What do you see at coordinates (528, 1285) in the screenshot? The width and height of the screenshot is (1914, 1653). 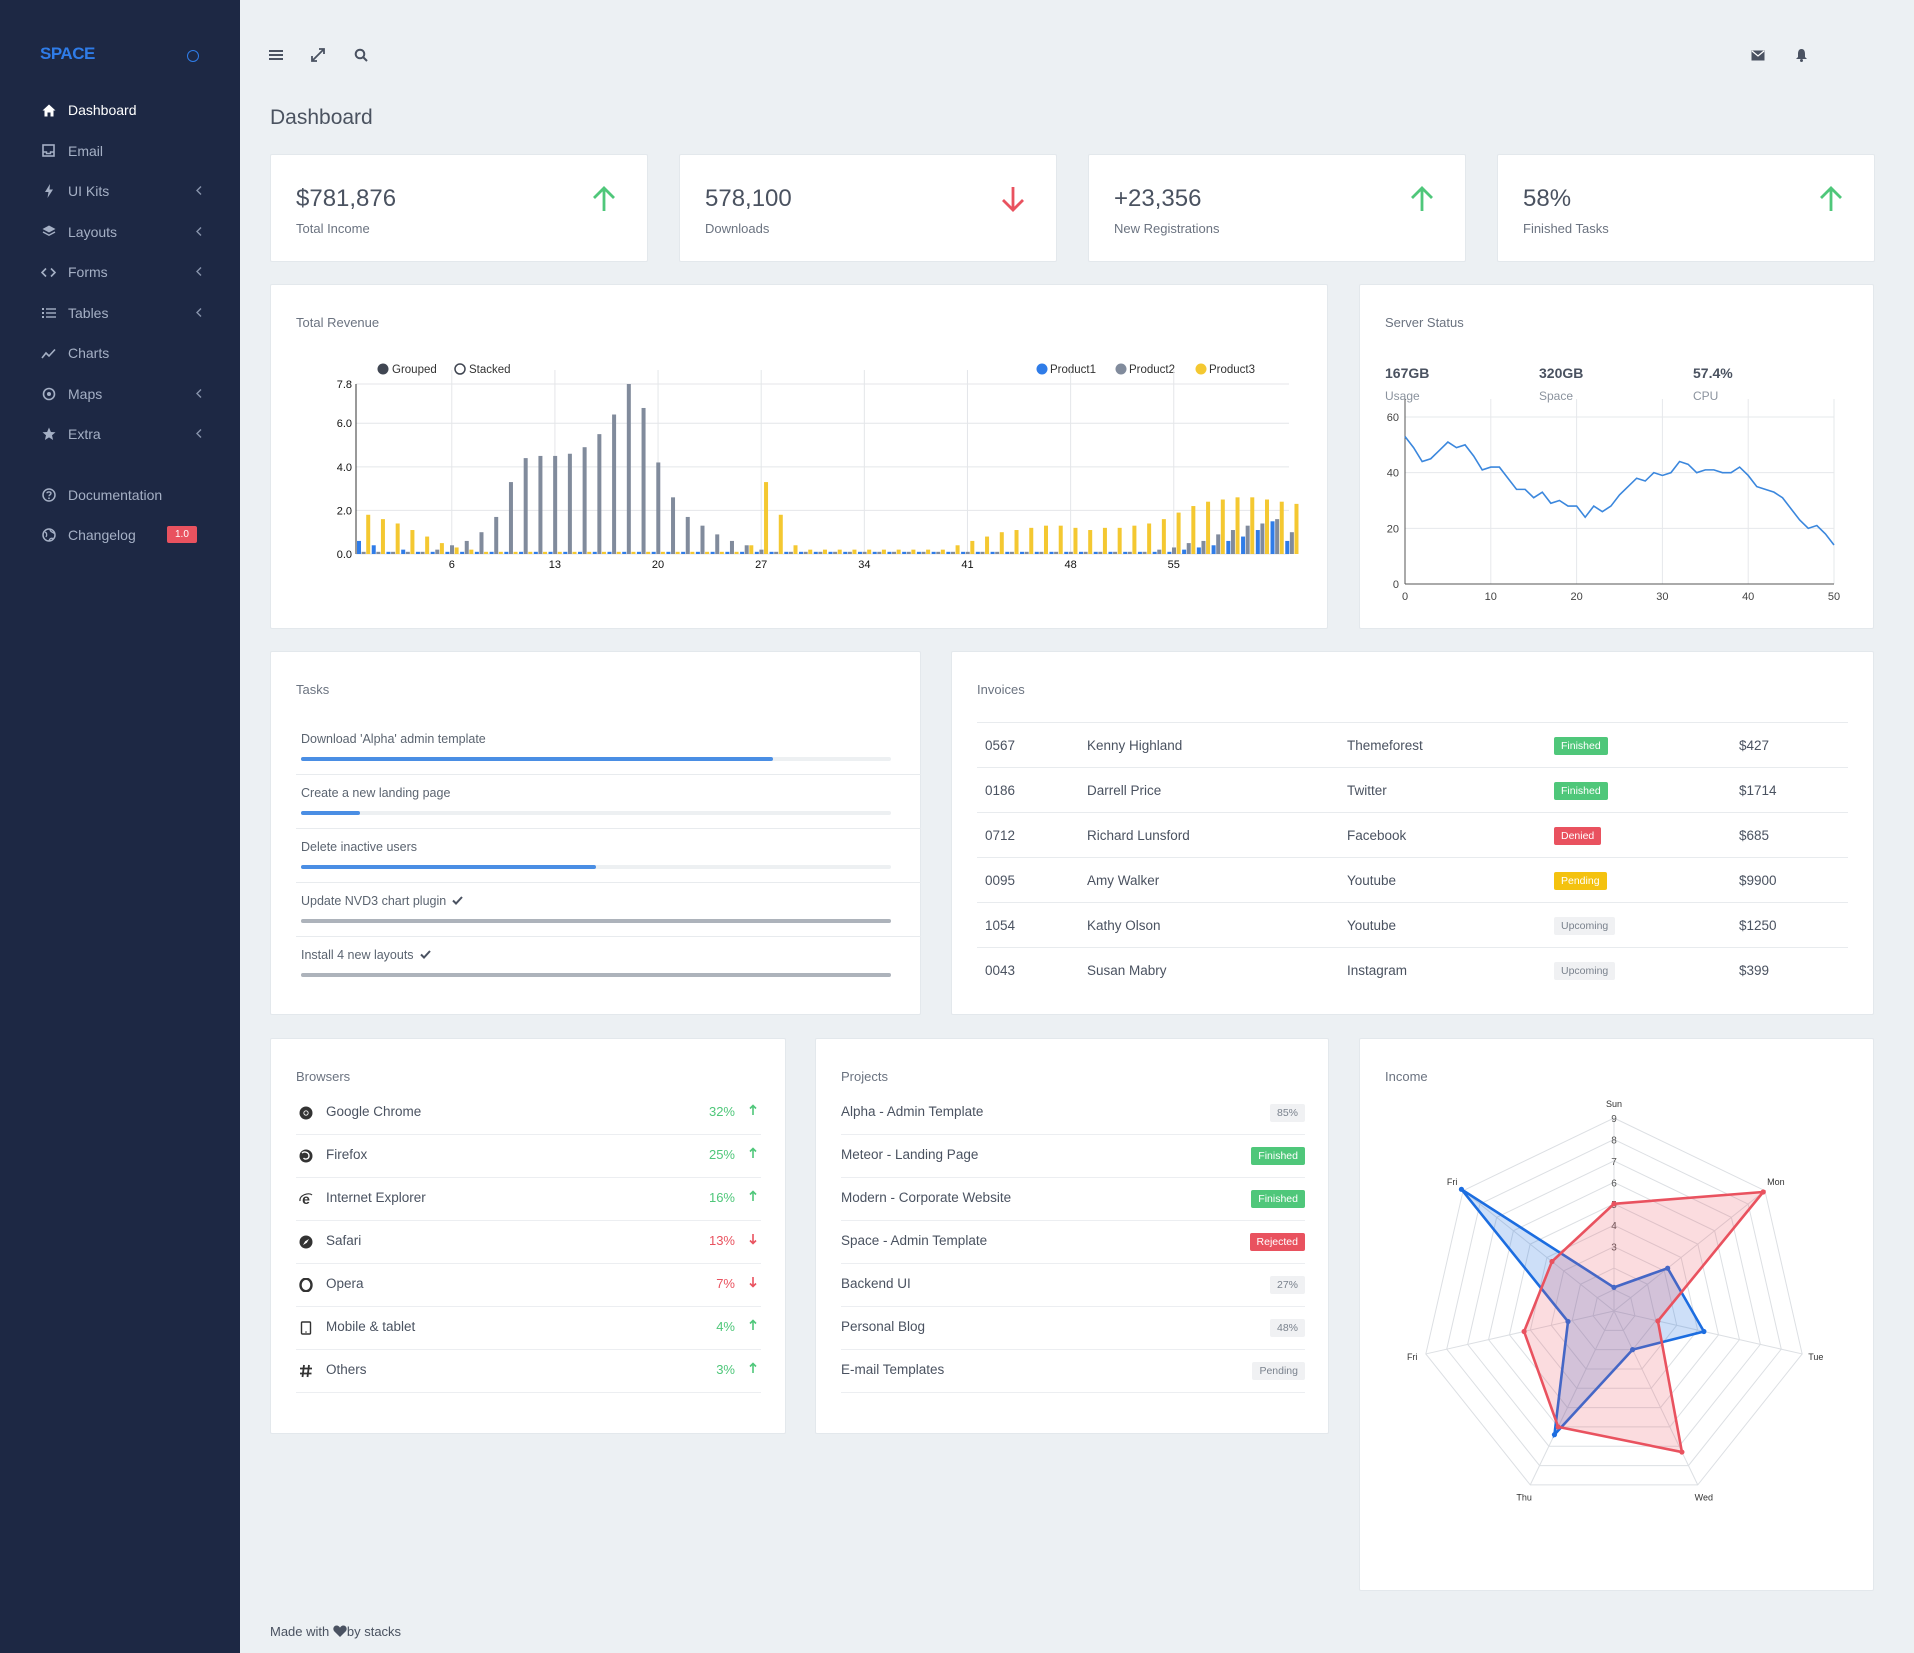 I see `browser-row: Opera 7%` at bounding box center [528, 1285].